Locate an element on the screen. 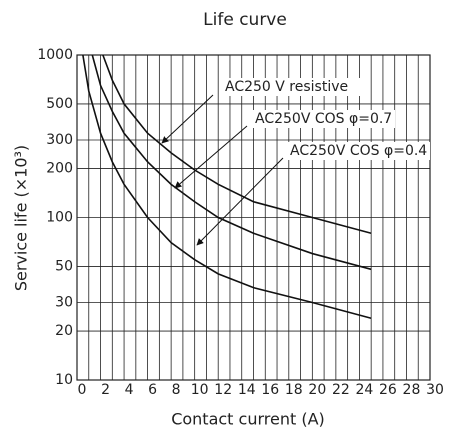 The width and height of the screenshot is (451, 437). curve-label: AC250 V resistive is located at coordinates (286, 87).